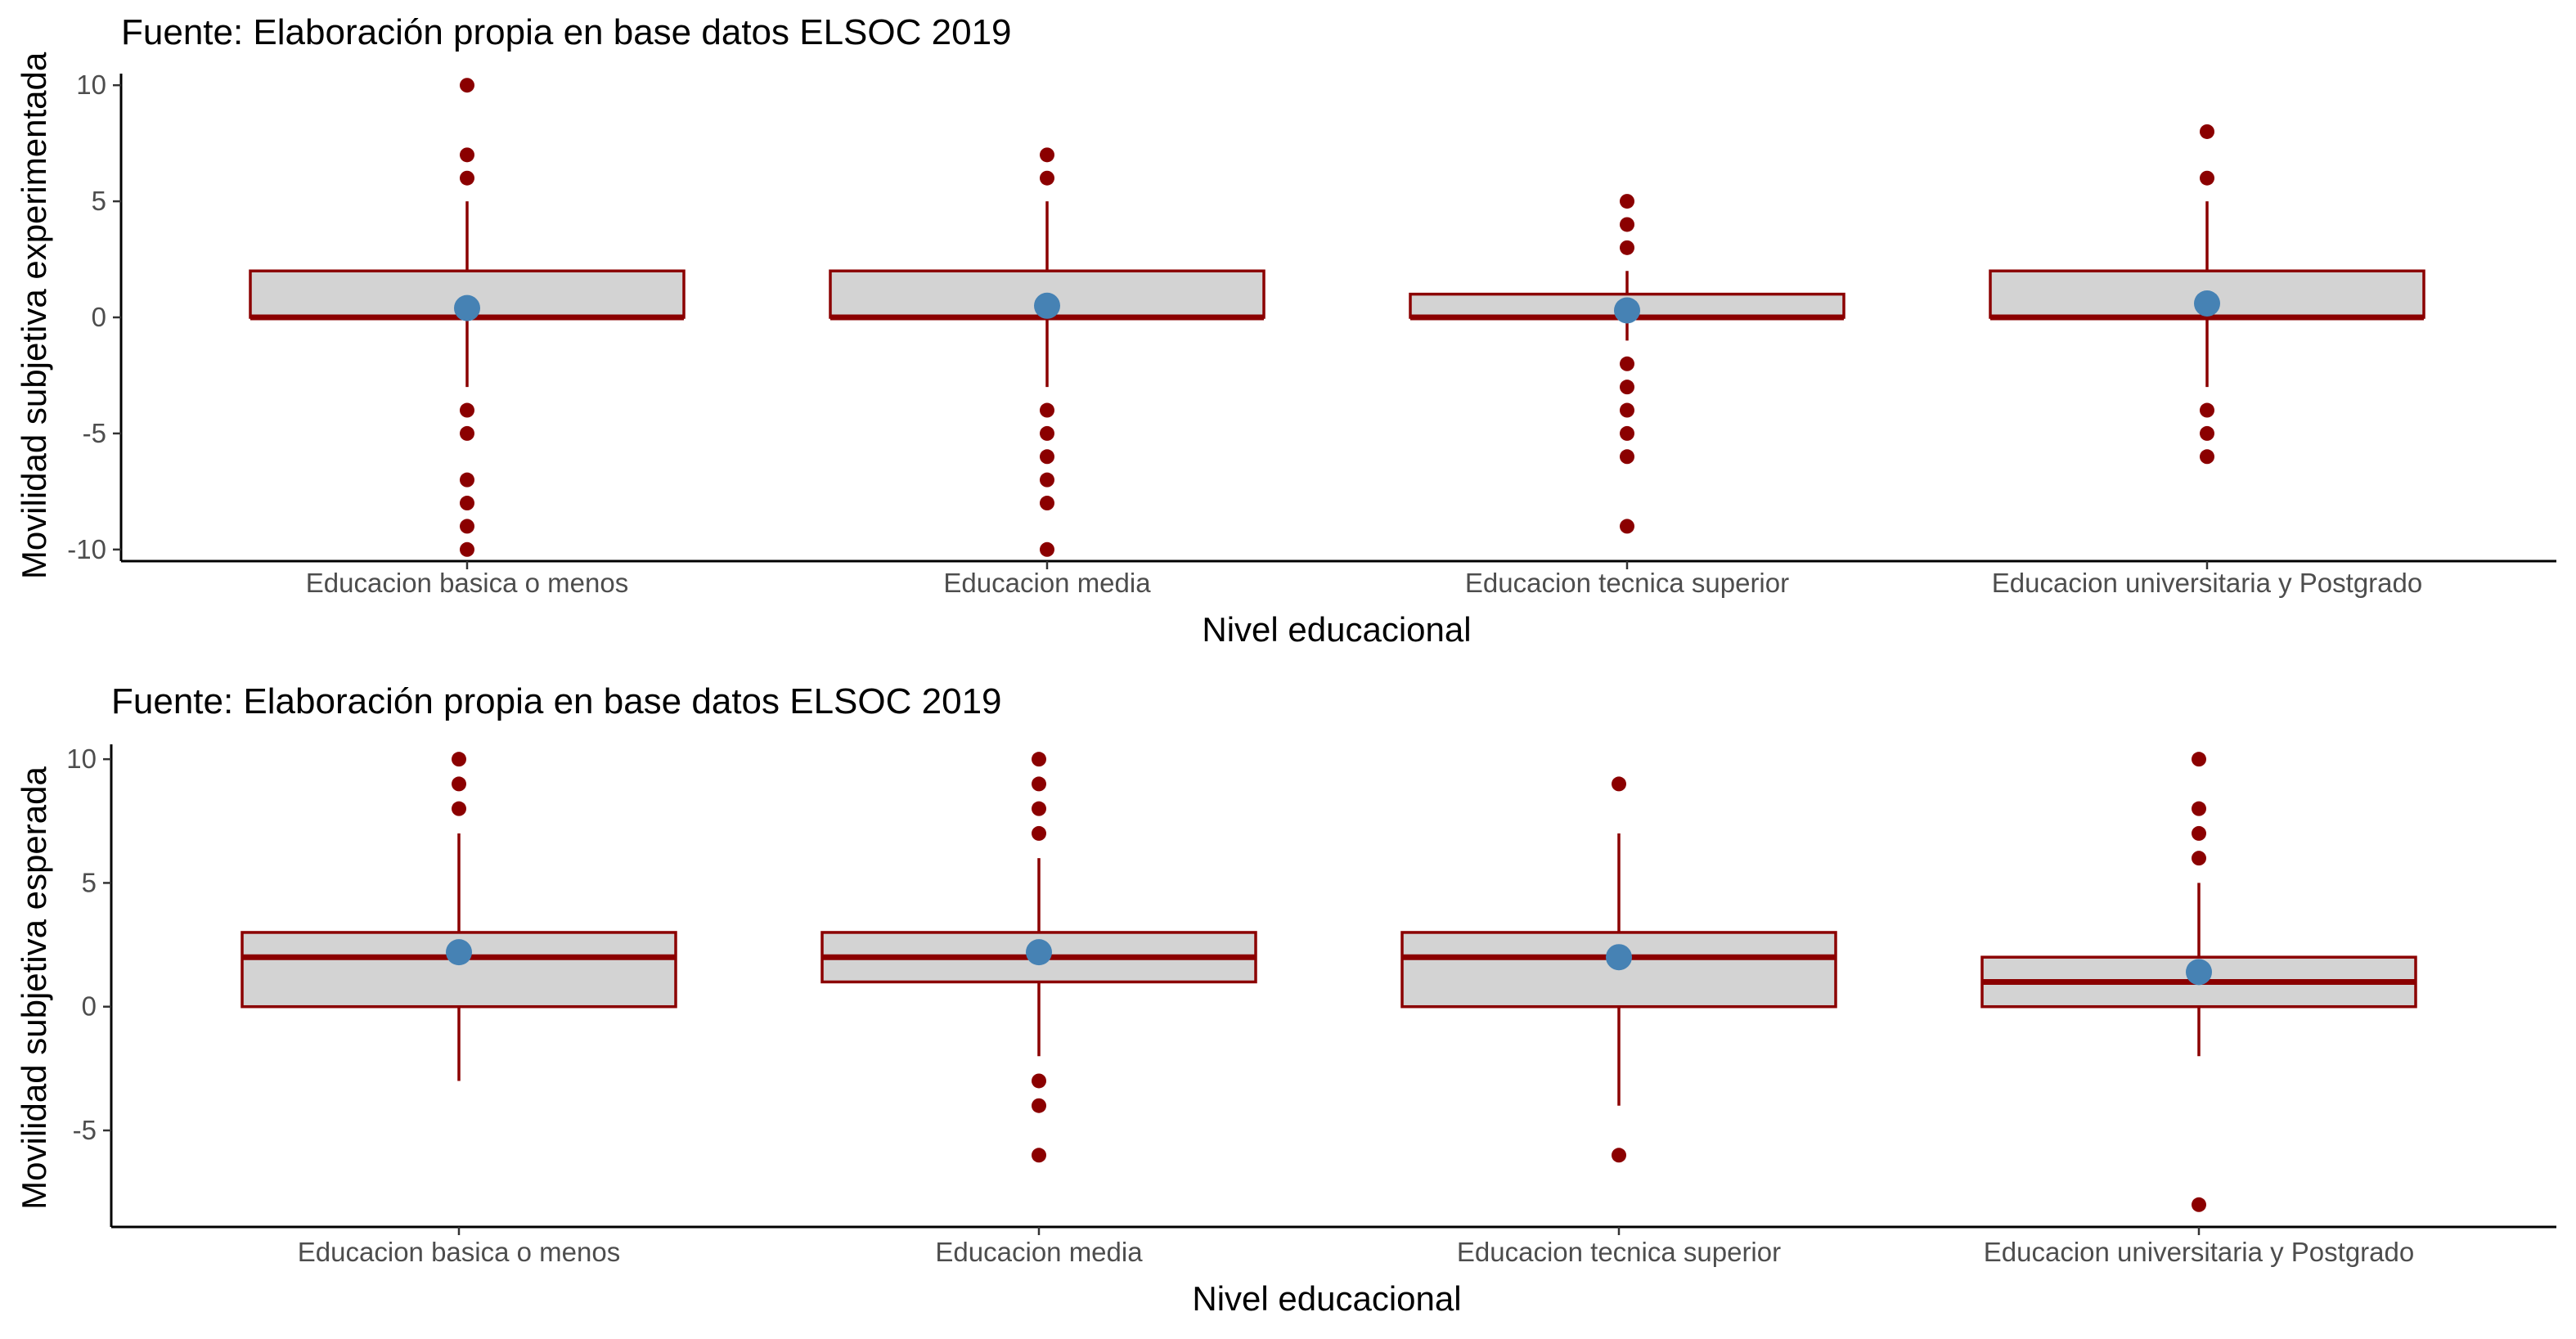  I want to click on y-tick-label: -10, so click(86, 549).